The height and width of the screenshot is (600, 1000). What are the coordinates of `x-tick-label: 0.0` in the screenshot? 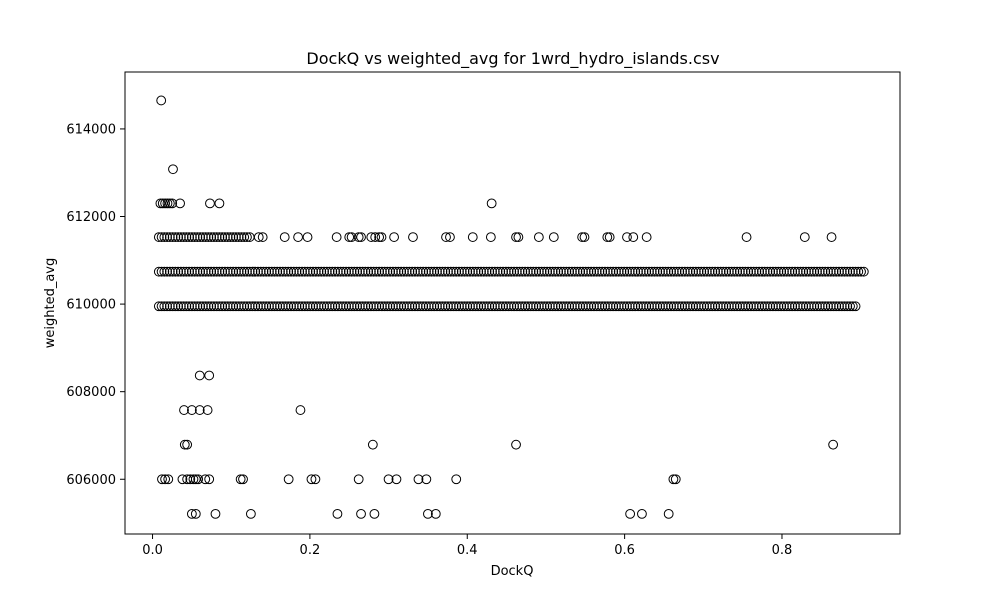 It's located at (152, 550).